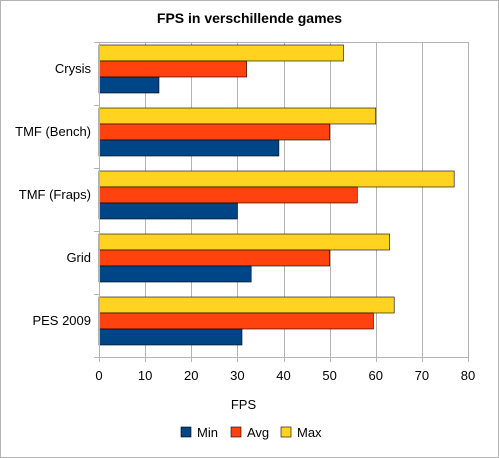 This screenshot has height=458, width=499. I want to click on bar-min-grid, so click(175, 274).